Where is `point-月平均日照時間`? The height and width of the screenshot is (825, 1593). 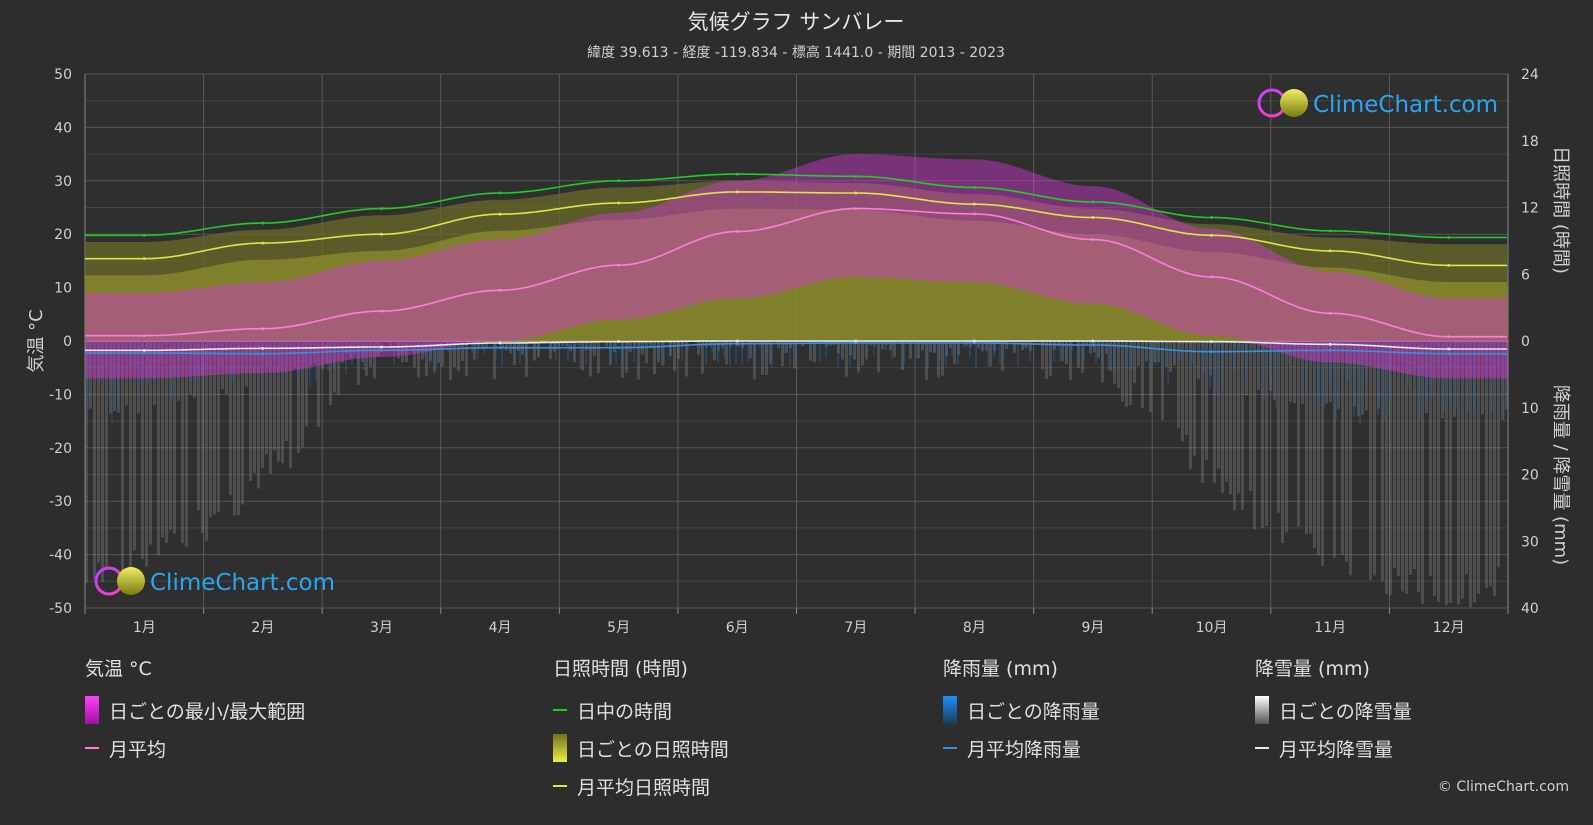 point-月平均日照時間 is located at coordinates (1449, 265).